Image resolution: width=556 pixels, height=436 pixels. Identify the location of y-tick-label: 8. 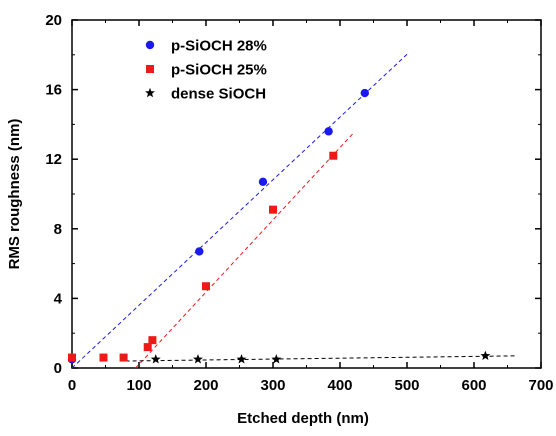
(58, 229).